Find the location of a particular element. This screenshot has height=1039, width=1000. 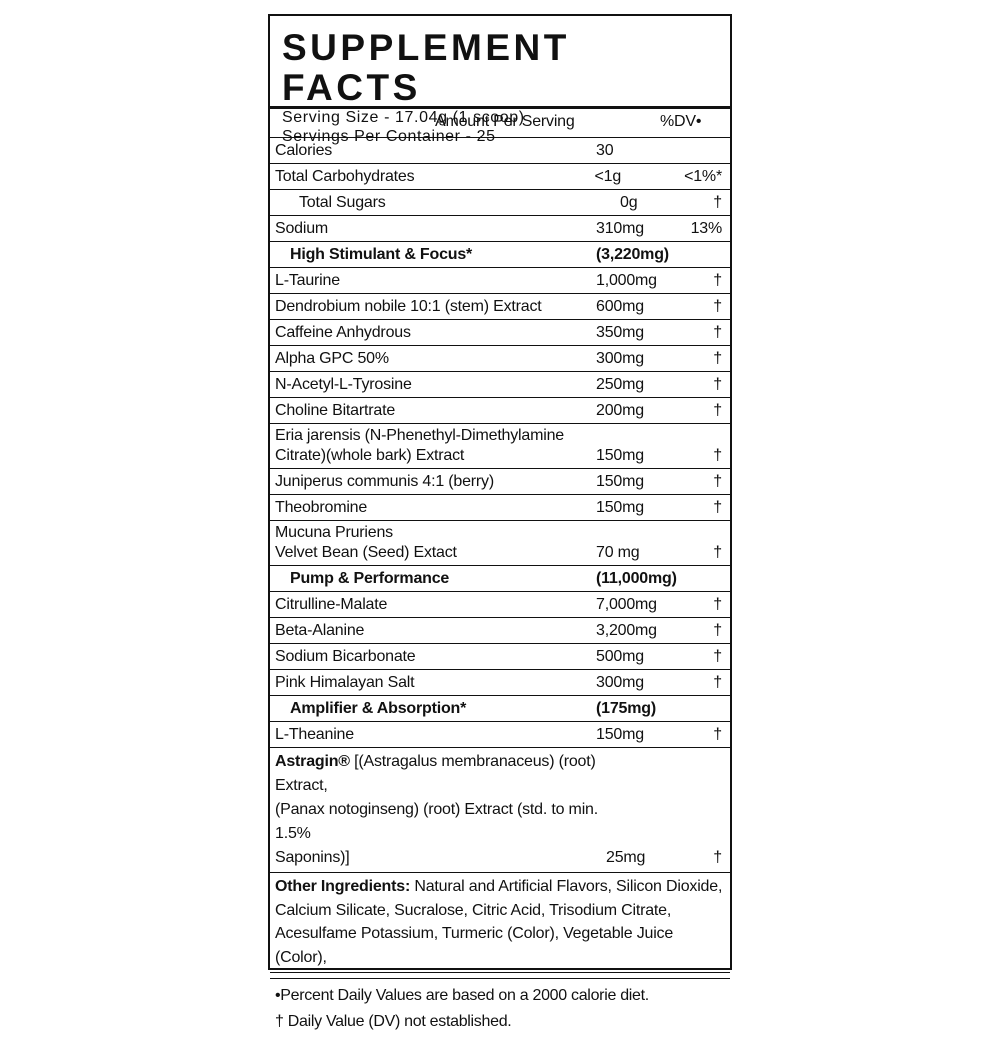

footnote: † Daily Value (DV) not established. is located at coordinates (393, 1021).